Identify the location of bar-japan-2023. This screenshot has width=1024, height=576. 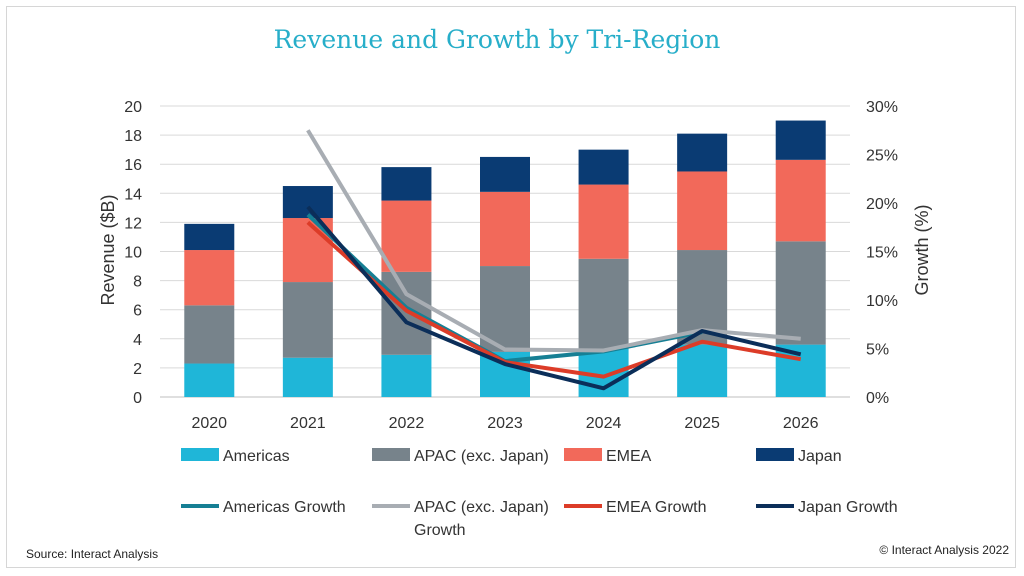
(505, 174).